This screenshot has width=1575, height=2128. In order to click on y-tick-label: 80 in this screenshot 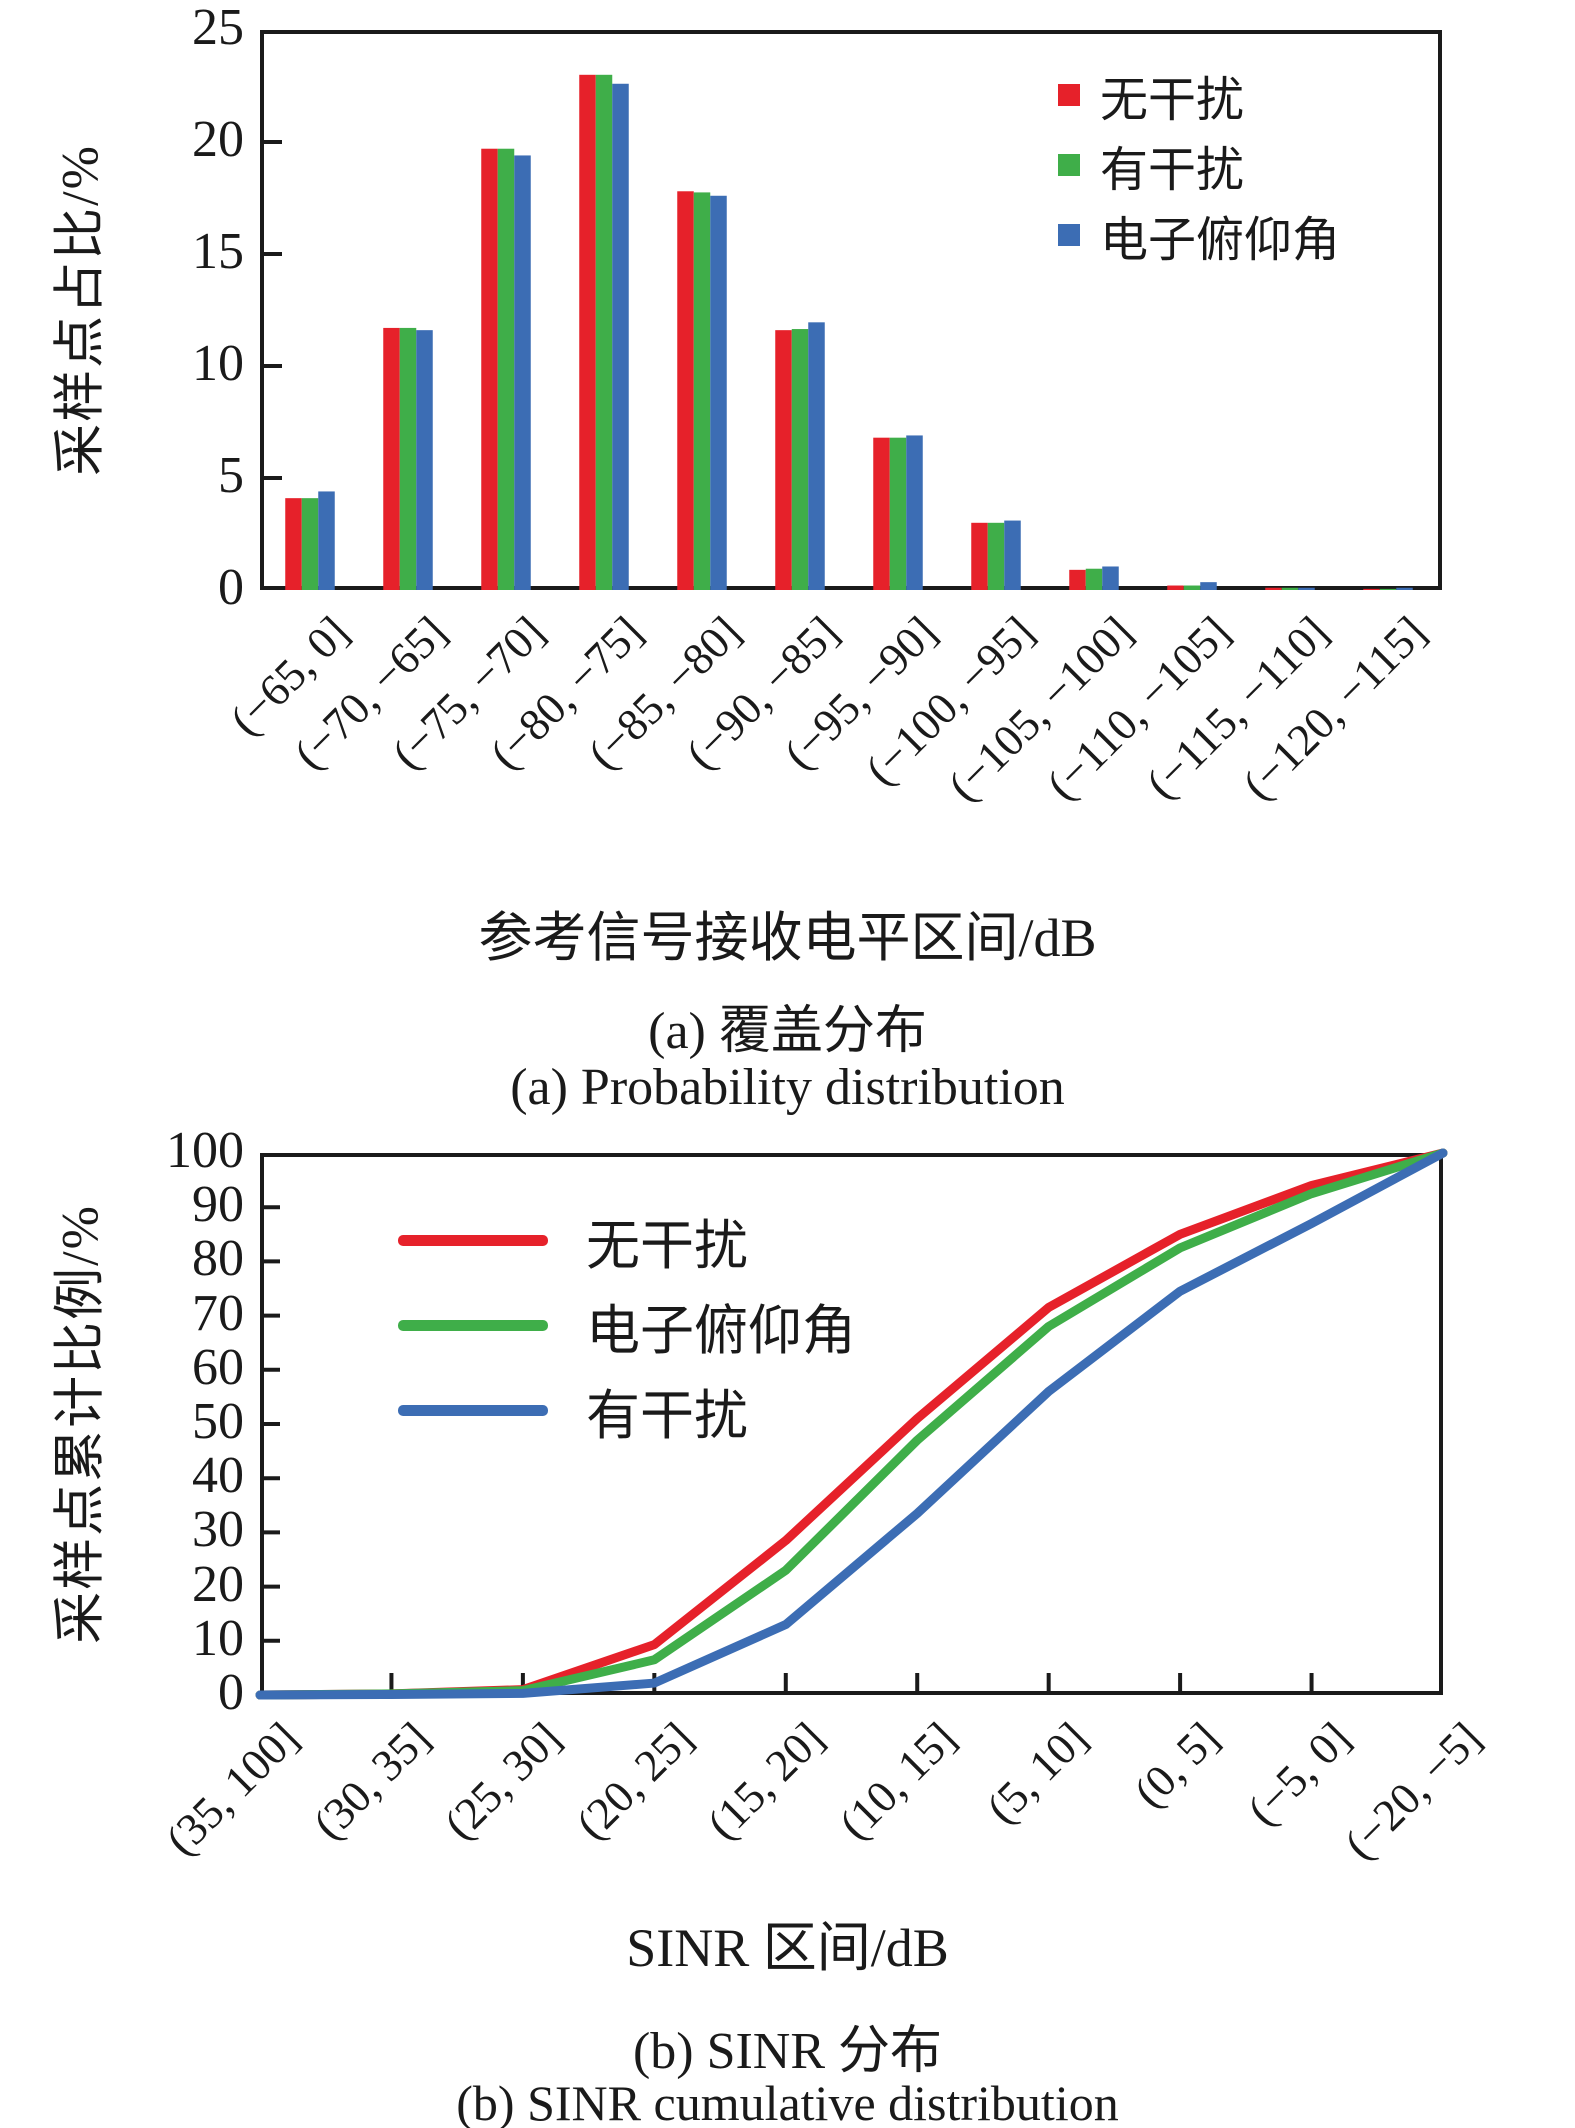, I will do `click(218, 1259)`.